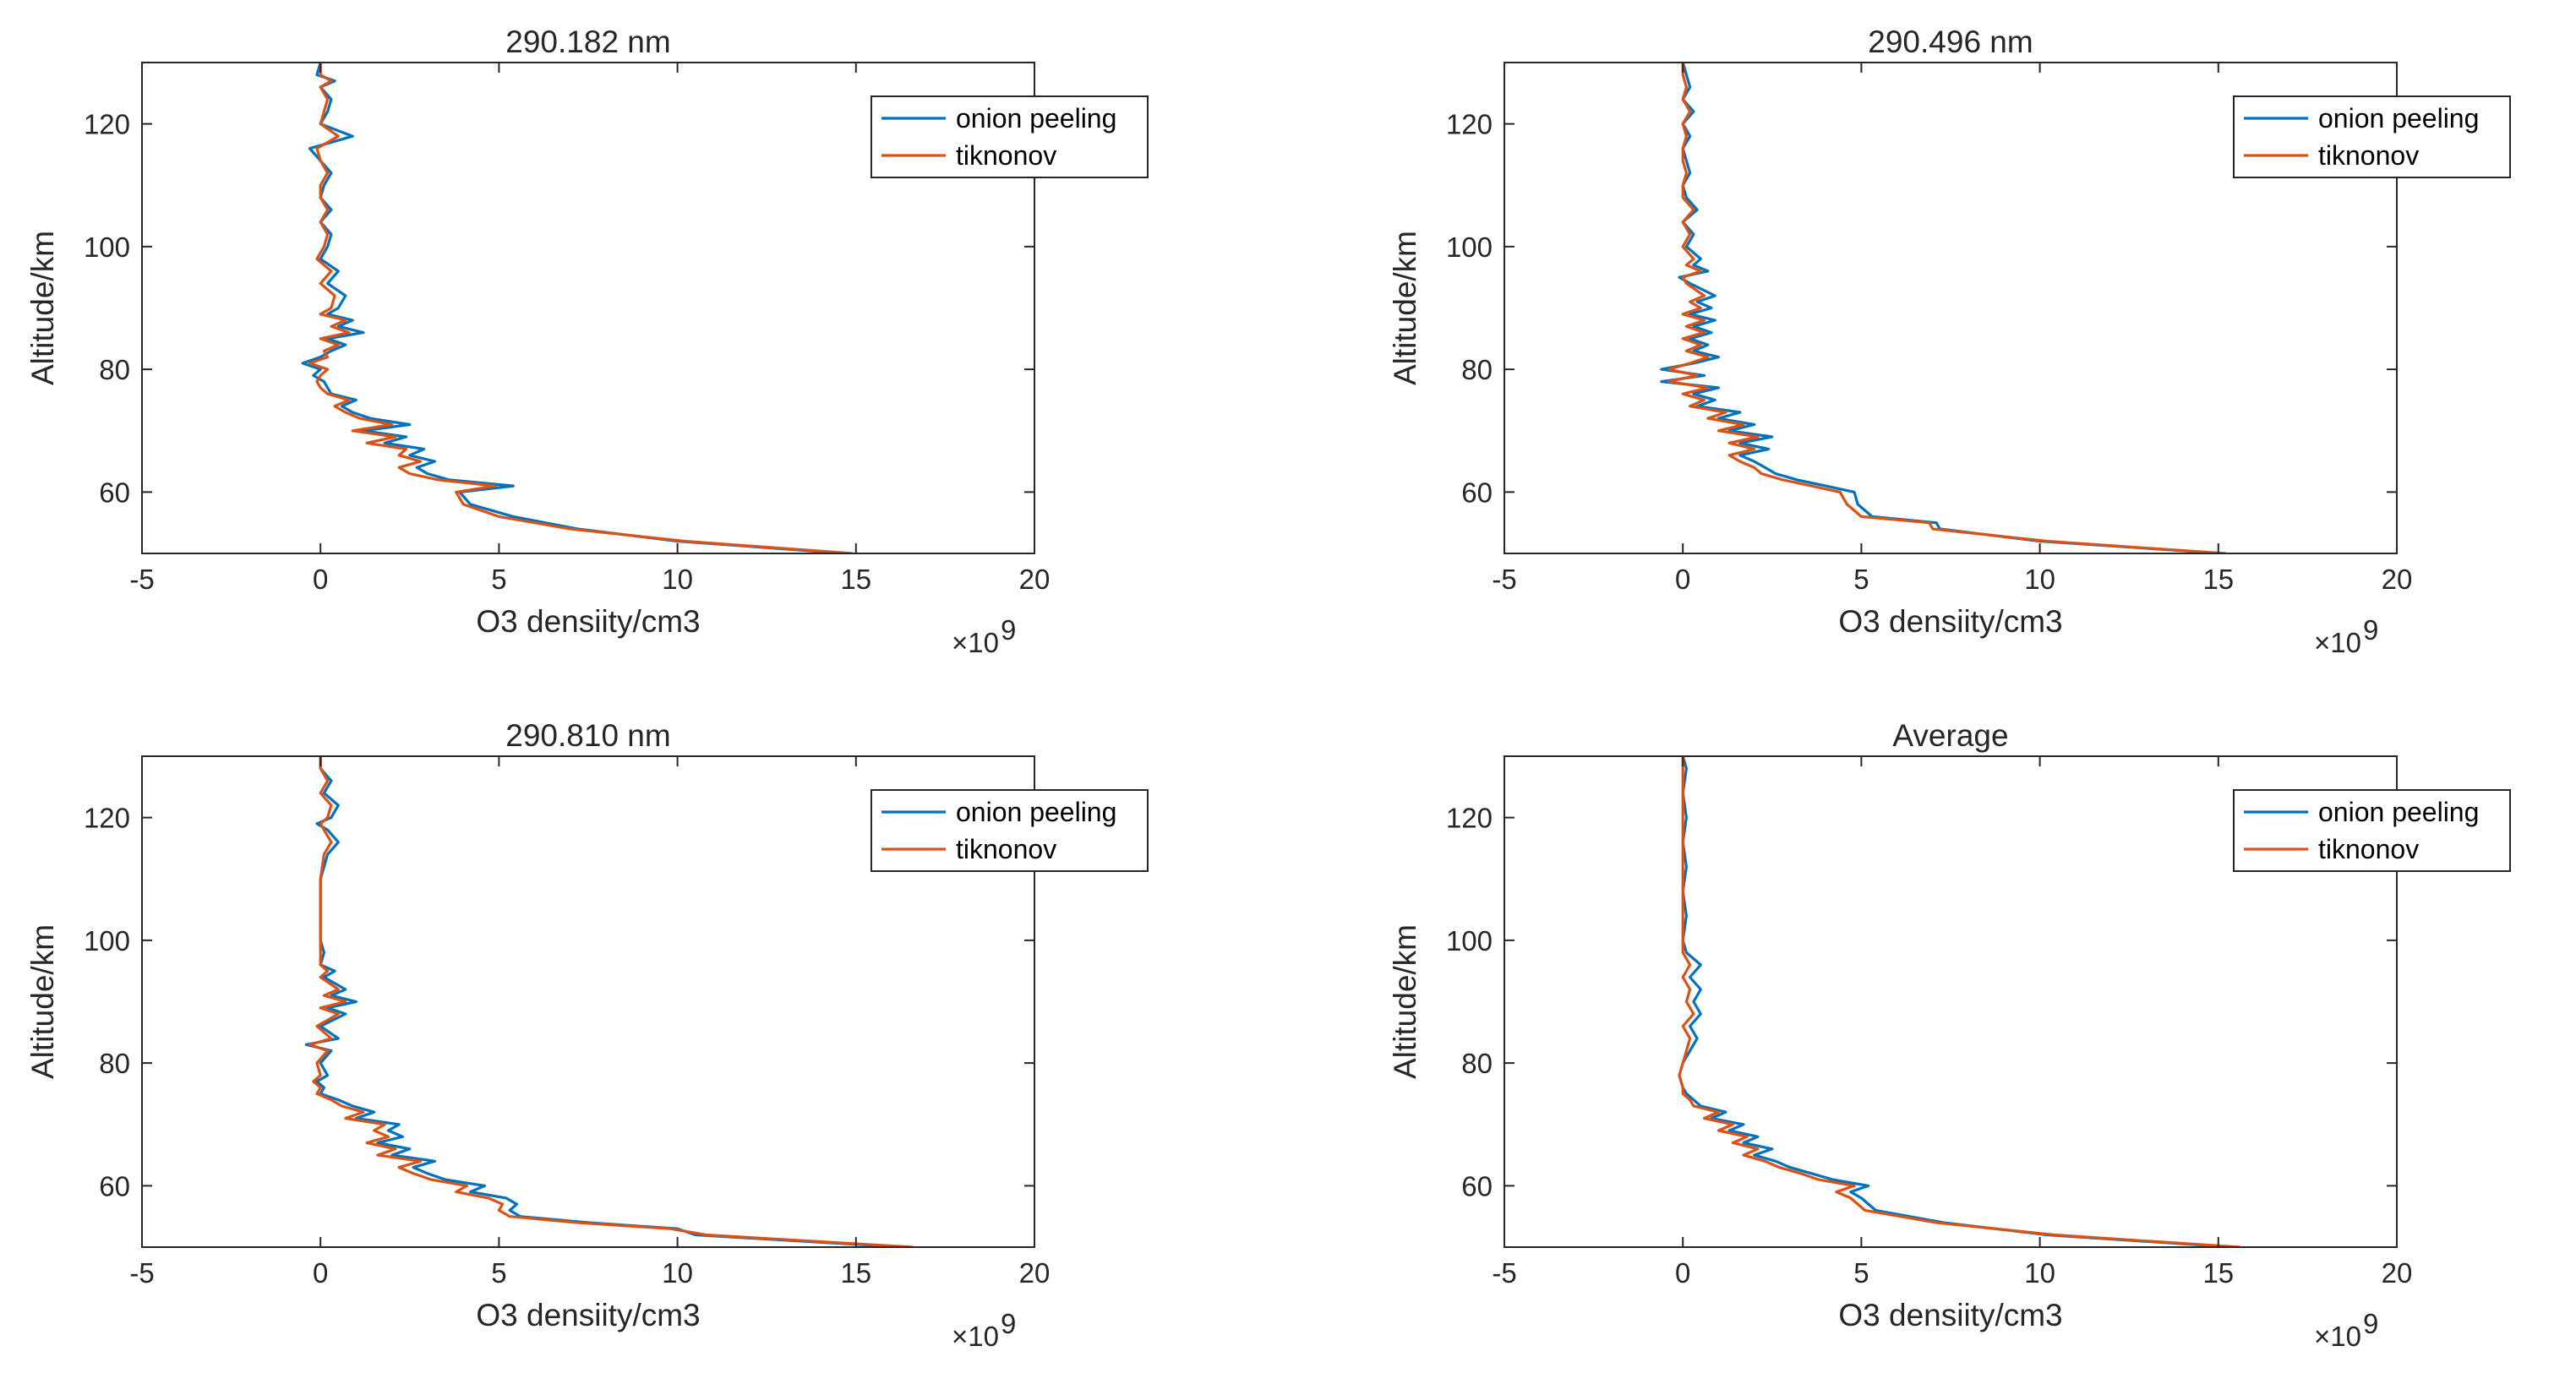 Image resolution: width=2576 pixels, height=1395 pixels. What do you see at coordinates (1951, 42) in the screenshot?
I see `panel-title: 290.496 nm` at bounding box center [1951, 42].